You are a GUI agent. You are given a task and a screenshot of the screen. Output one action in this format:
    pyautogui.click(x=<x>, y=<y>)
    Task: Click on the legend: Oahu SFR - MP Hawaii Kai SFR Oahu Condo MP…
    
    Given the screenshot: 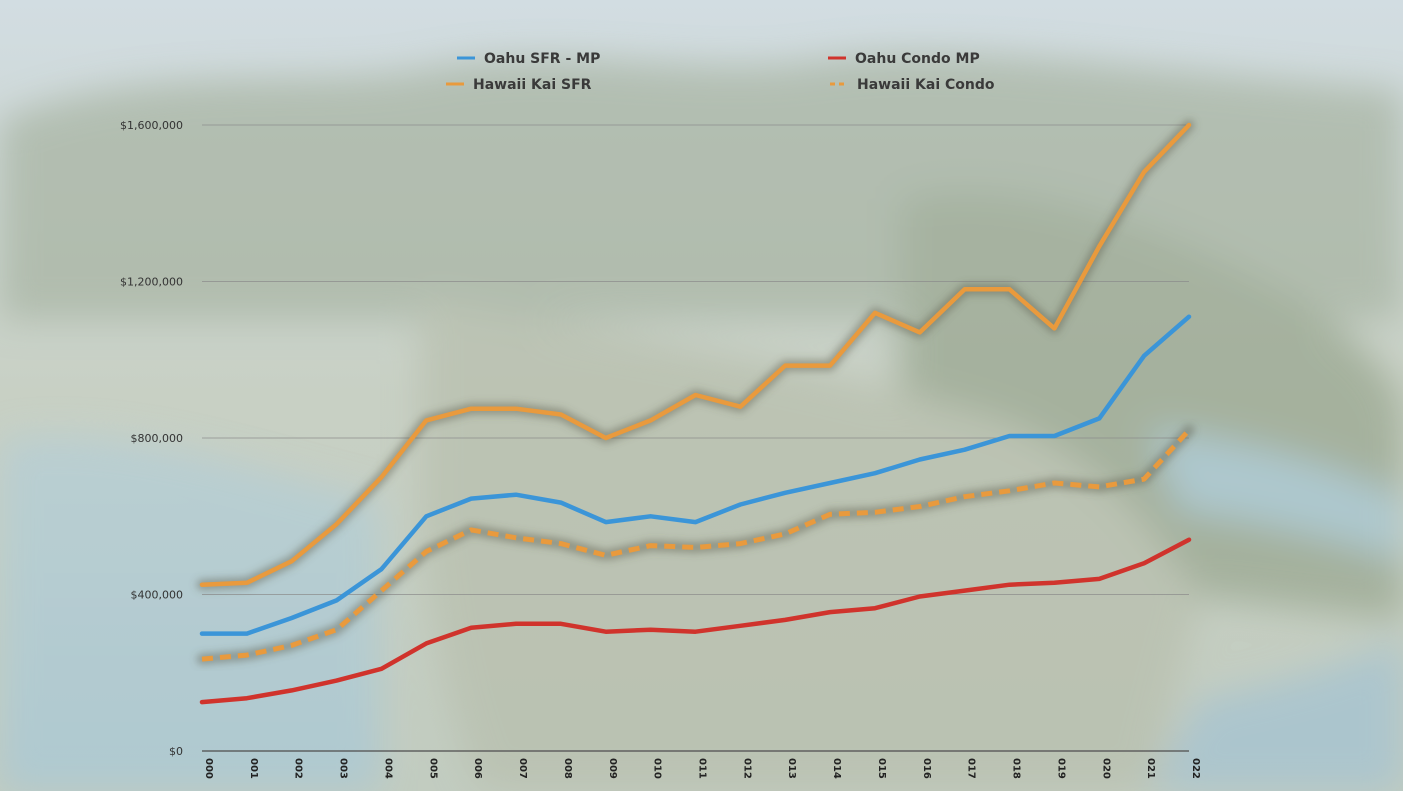 What is the action you would take?
    pyautogui.click(x=720, y=72)
    